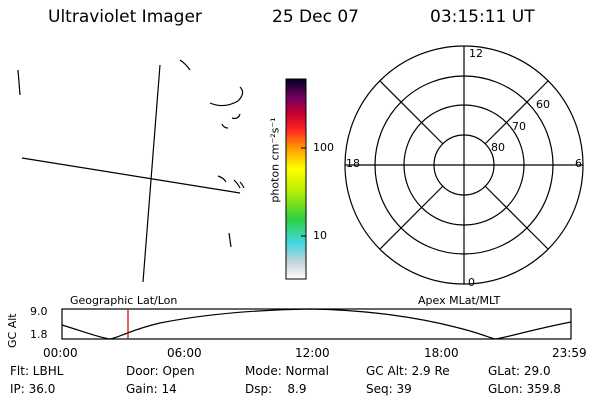 The height and width of the screenshot is (400, 600). Describe the element at coordinates (312, 353) in the screenshot. I see `orbit-x-tick-1200: 12:00` at that location.